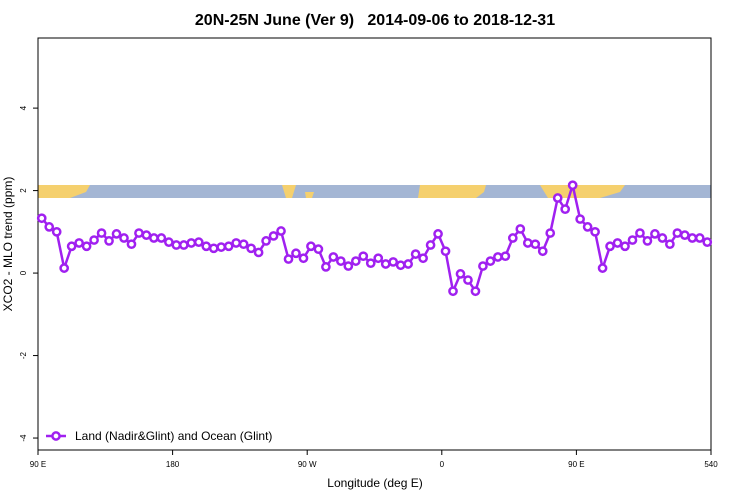 The height and width of the screenshot is (500, 750). Describe the element at coordinates (23, 107) in the screenshot. I see `y-tick-label: 4` at that location.